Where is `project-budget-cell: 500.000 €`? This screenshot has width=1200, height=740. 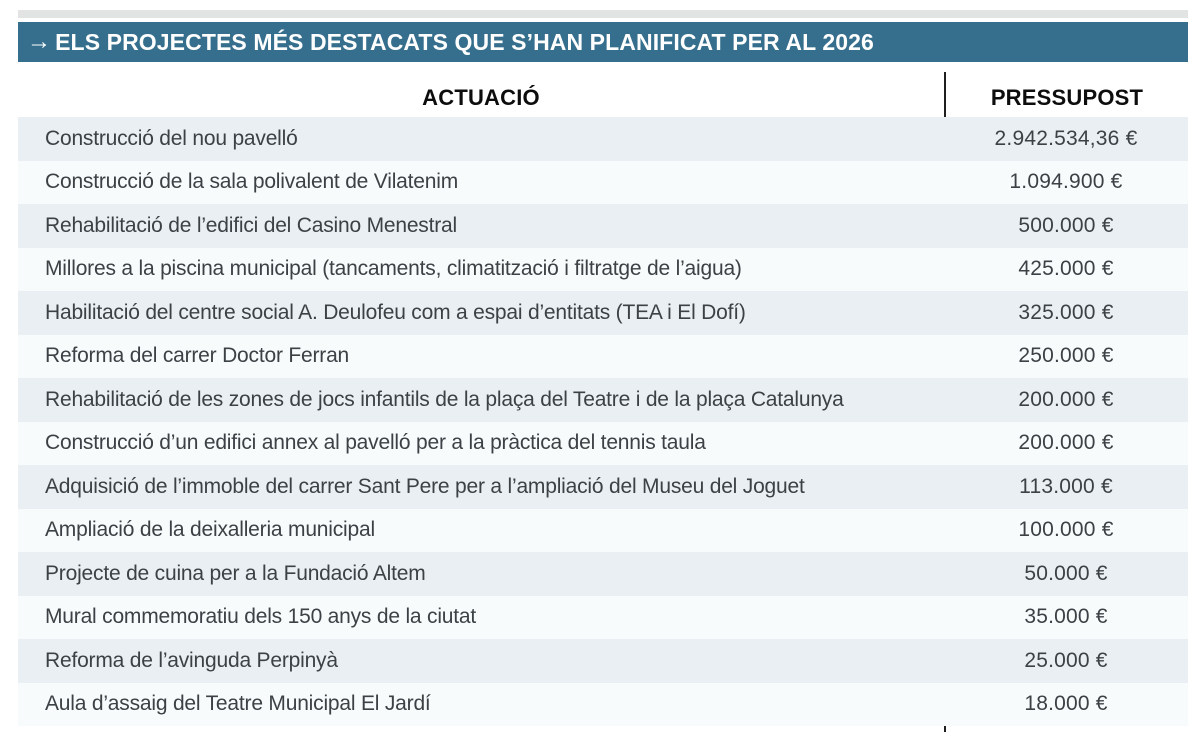 project-budget-cell: 500.000 € is located at coordinates (1066, 225).